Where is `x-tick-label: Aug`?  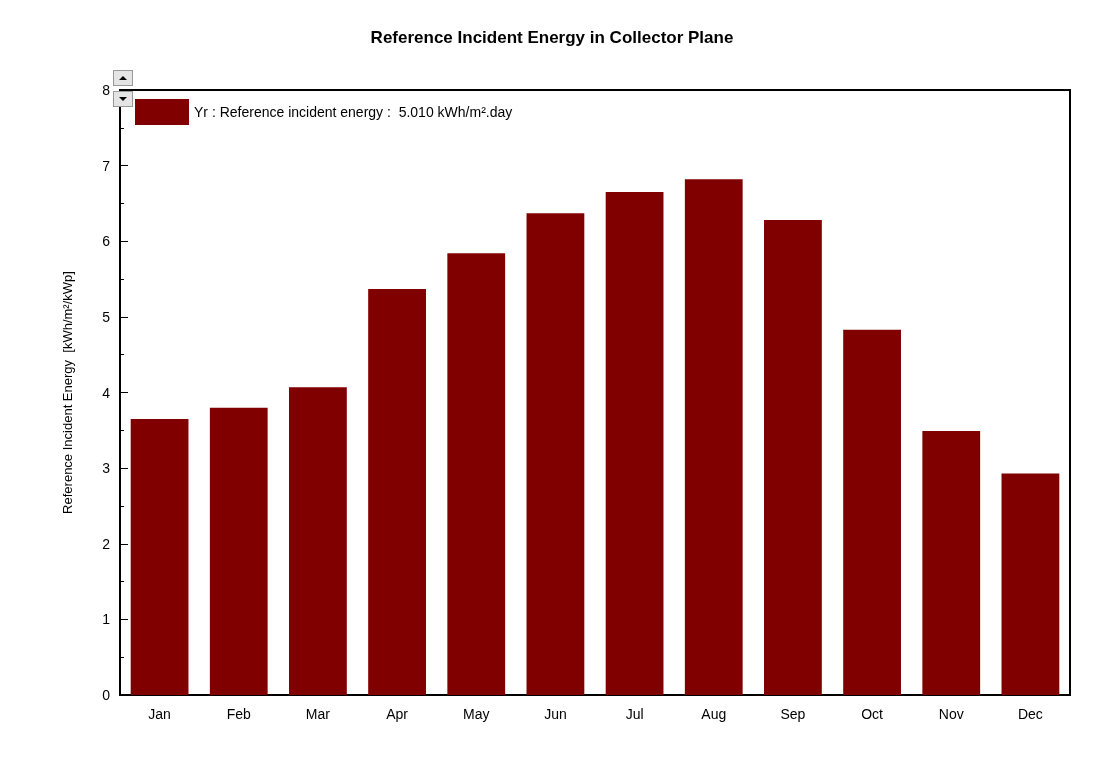
x-tick-label: Aug is located at coordinates (714, 714).